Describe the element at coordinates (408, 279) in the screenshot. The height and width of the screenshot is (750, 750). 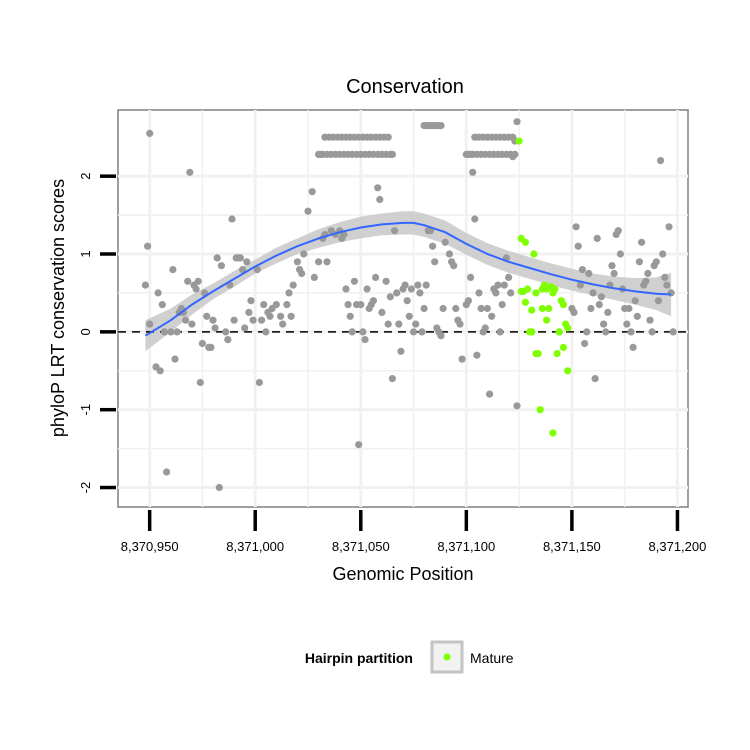
I see `smooth-curve` at that location.